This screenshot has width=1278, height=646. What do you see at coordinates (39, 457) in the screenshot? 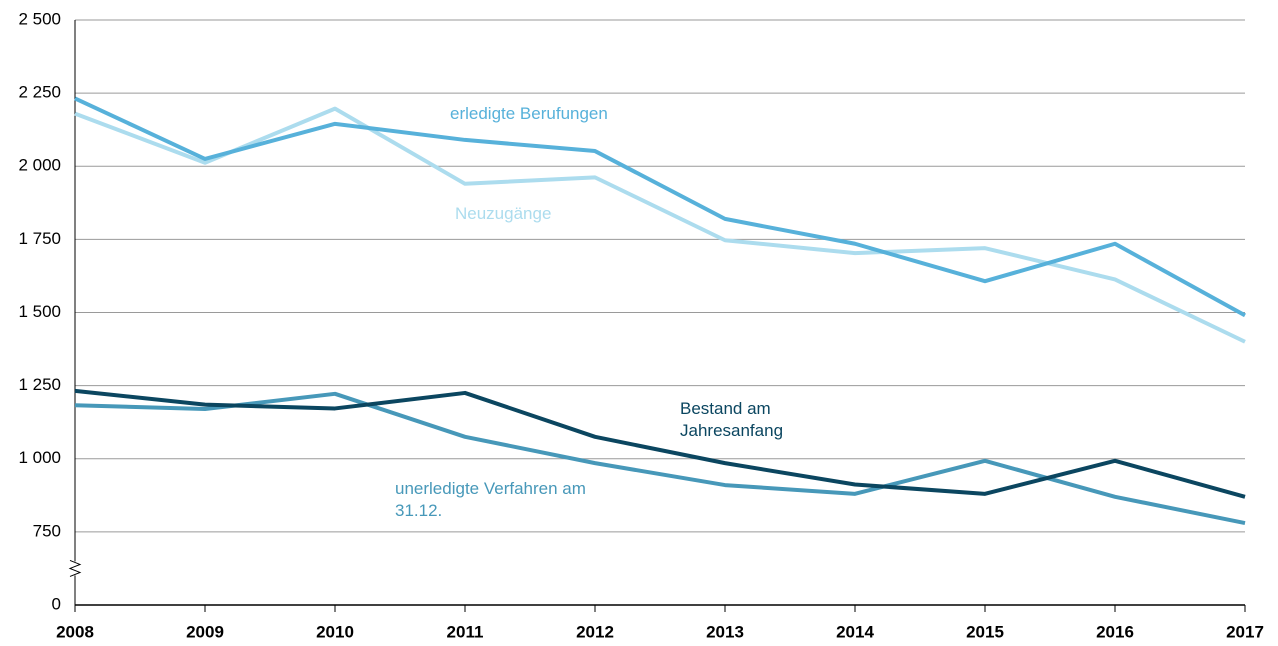
I see `y-tick-label: 1 000` at bounding box center [39, 457].